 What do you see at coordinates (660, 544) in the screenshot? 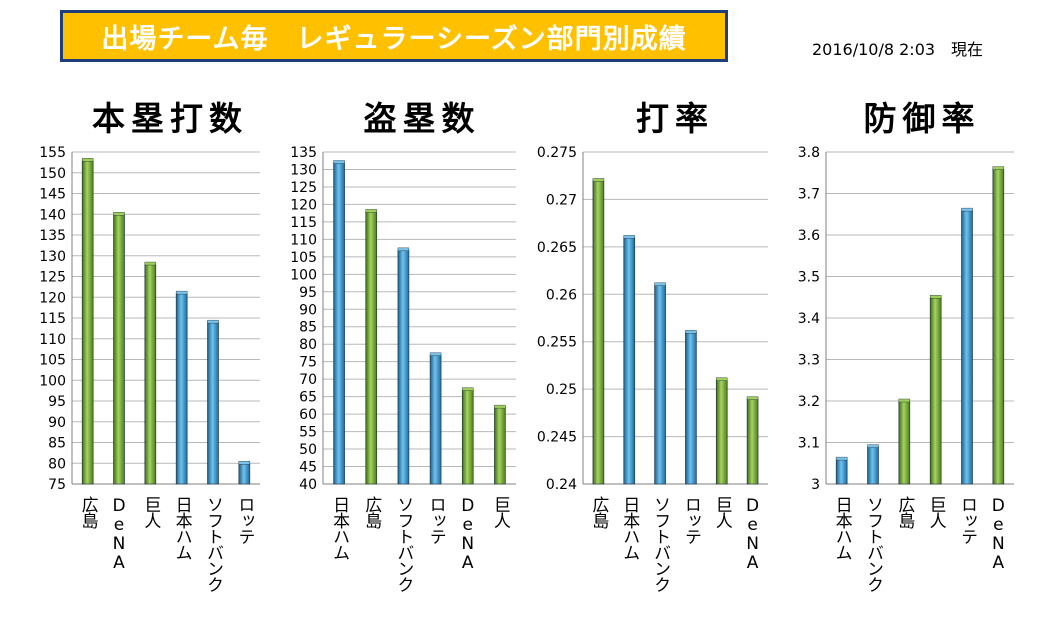
I see `batting-avg-category-label: ソフトバンク` at bounding box center [660, 544].